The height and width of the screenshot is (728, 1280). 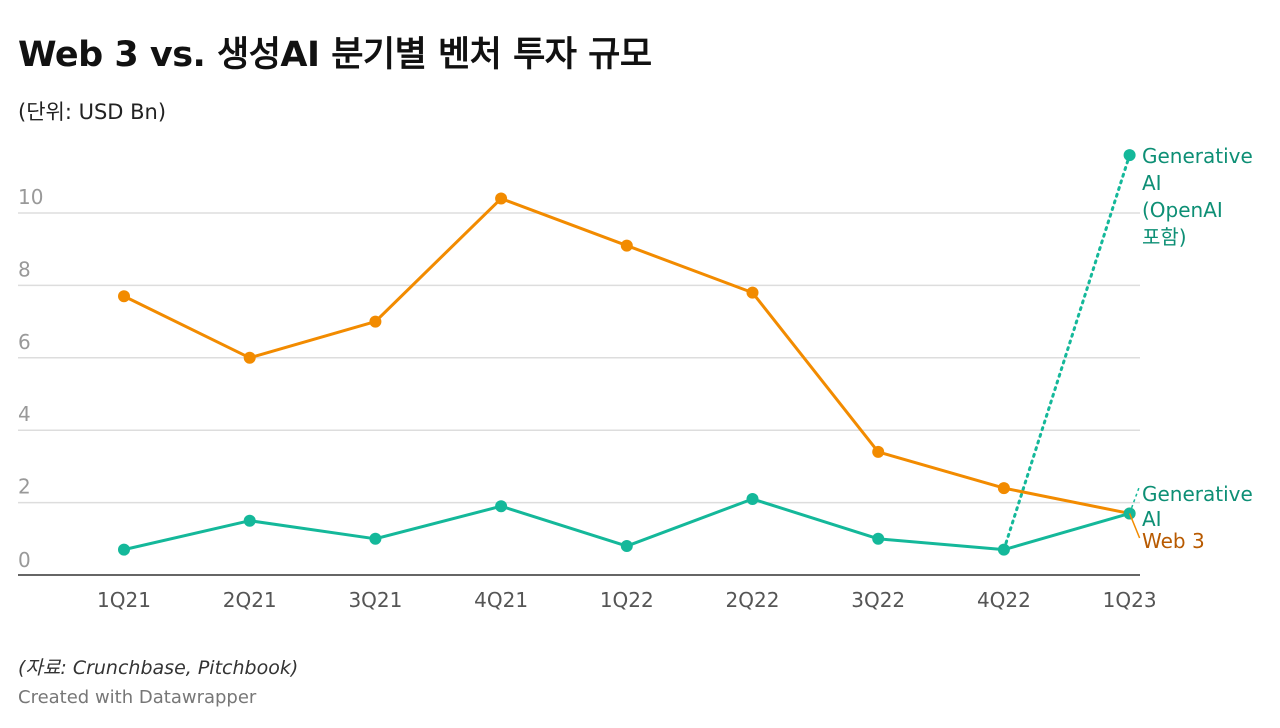 What do you see at coordinates (1152, 519) in the screenshot?
I see `genai-series-label: AI` at bounding box center [1152, 519].